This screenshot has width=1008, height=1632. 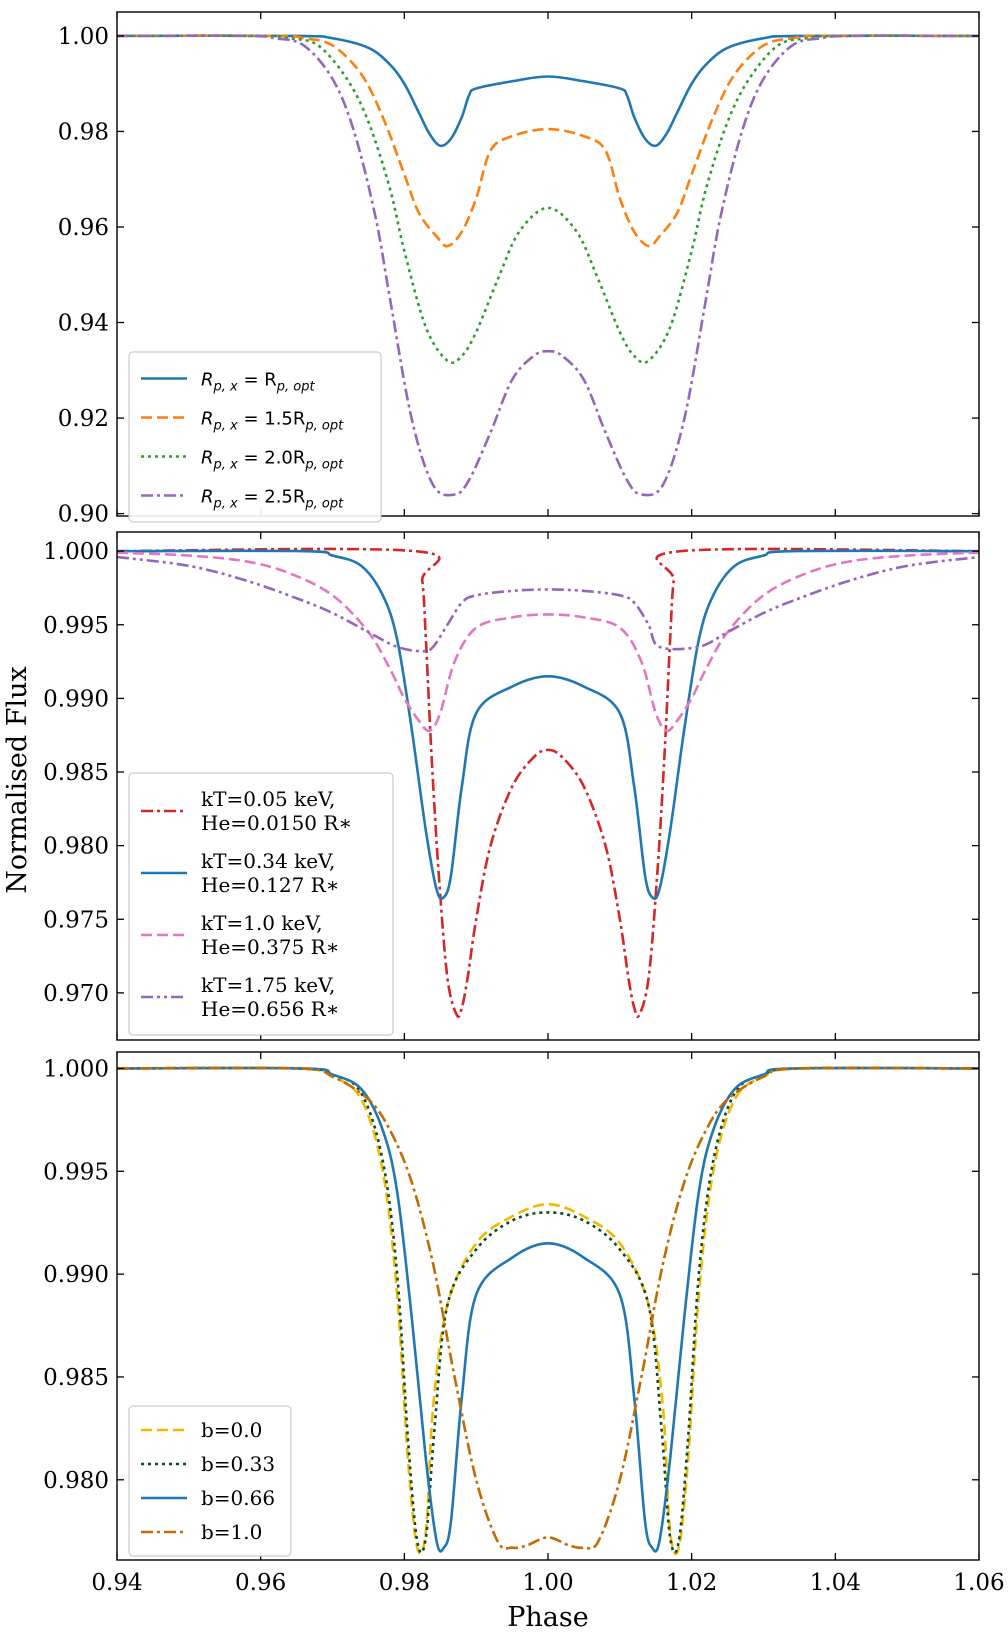 What do you see at coordinates (272, 460) in the screenshot?
I see `legend-label: Rp, x = 2.0Rp, opt` at bounding box center [272, 460].